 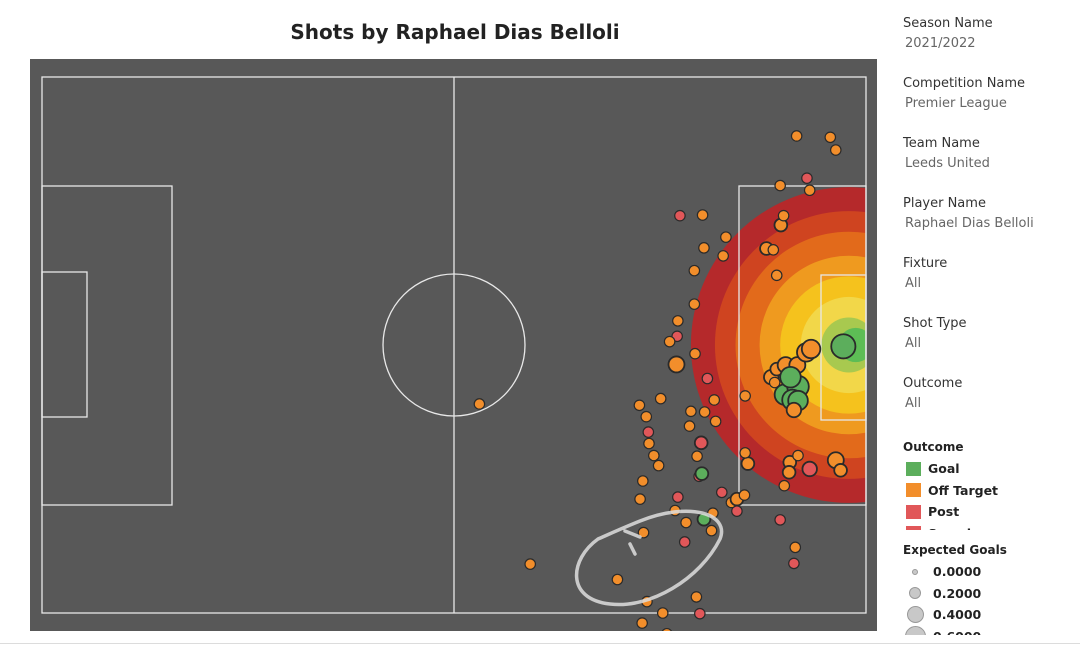 I want to click on filter-fixture: Fixture All, so click(x=989, y=274).